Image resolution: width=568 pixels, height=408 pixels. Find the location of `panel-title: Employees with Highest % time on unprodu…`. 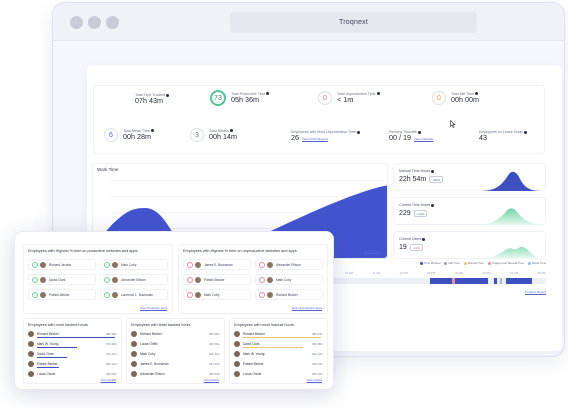

panel-title: Employees with Highest % time on unprodu… is located at coordinates (240, 251).